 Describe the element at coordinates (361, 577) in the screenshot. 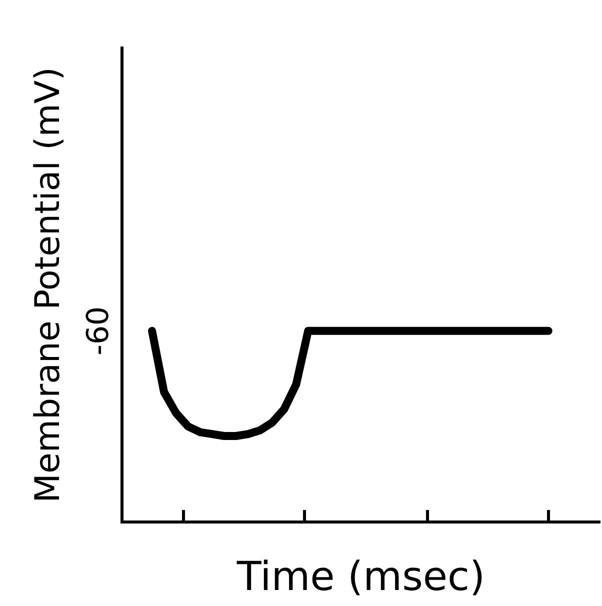

I see `x-axis-title: Time (msec)` at that location.